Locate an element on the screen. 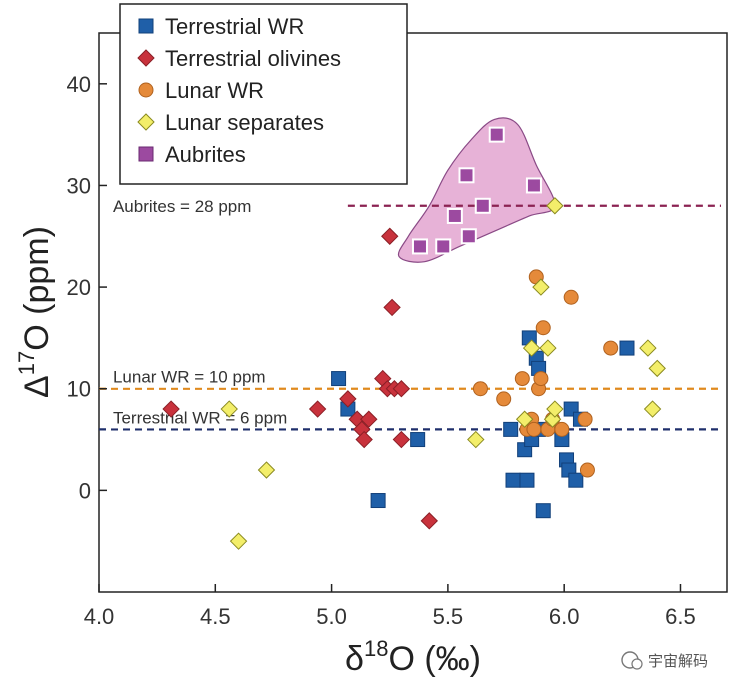  legend-entry: Lunar WR is located at coordinates (201, 90).